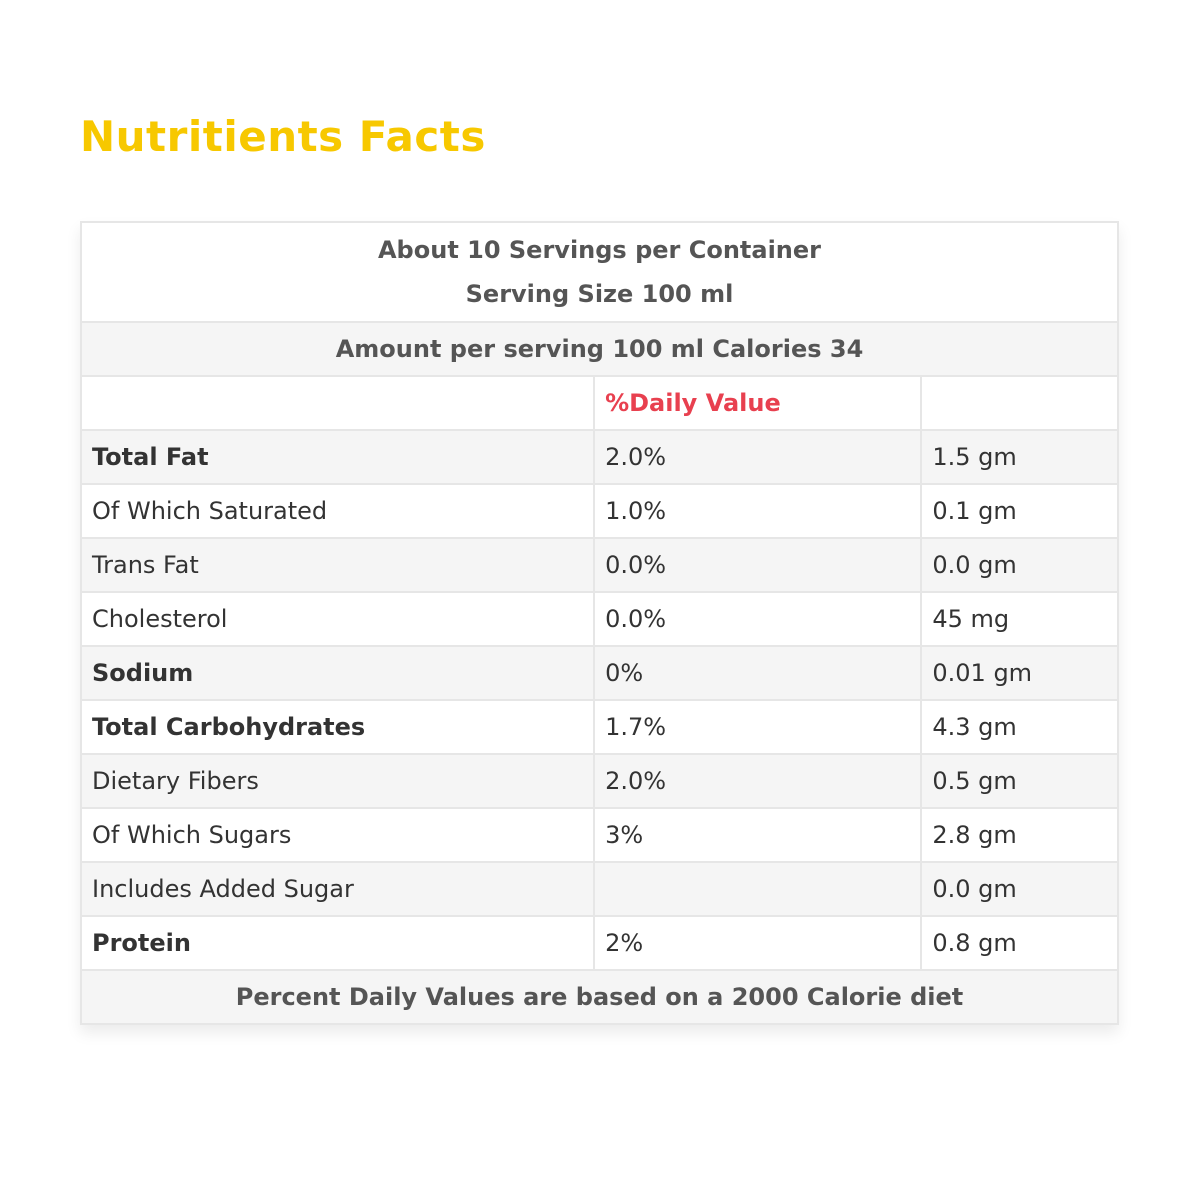 This screenshot has height=1200, width=1200. I want to click on nutrient-name: Total Carbohydrates, so click(337, 727).